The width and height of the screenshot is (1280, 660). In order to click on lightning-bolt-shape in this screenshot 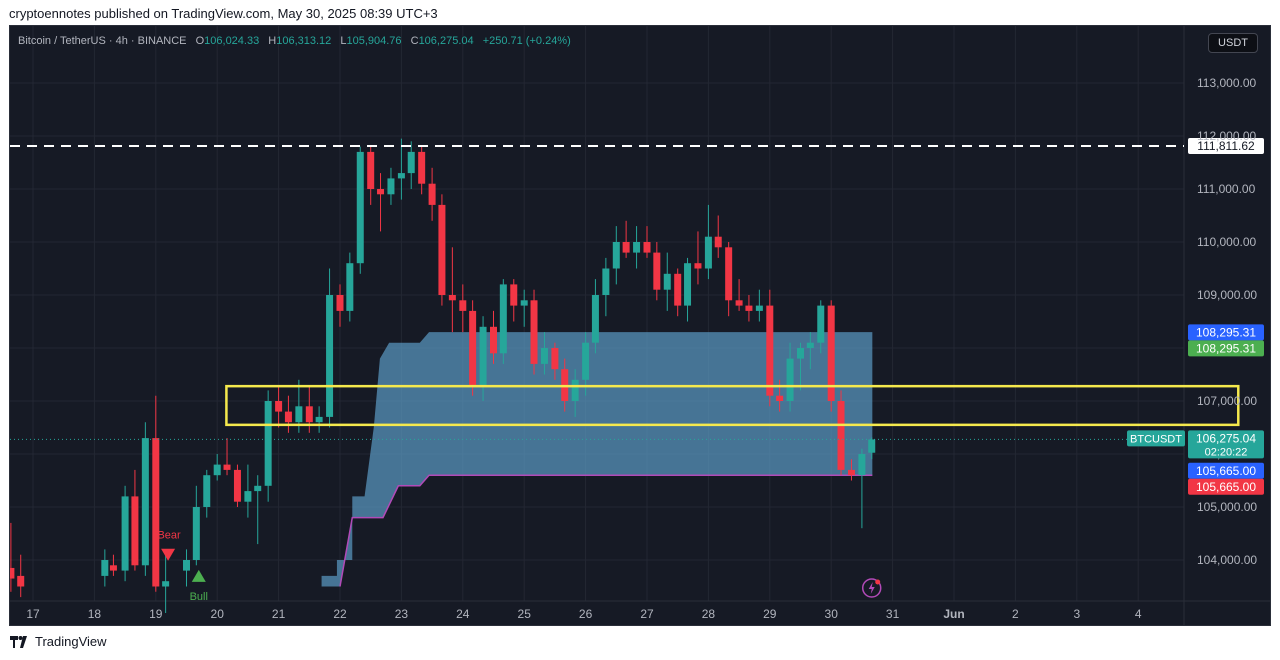, I will do `click(871, 588)`.